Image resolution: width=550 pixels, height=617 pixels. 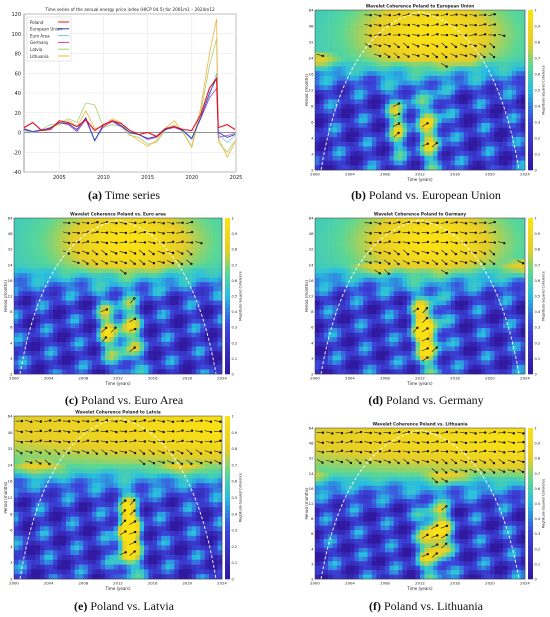 What do you see at coordinates (124, 606) in the screenshot?
I see `caption-e: (e) Poland vs. Latvia` at bounding box center [124, 606].